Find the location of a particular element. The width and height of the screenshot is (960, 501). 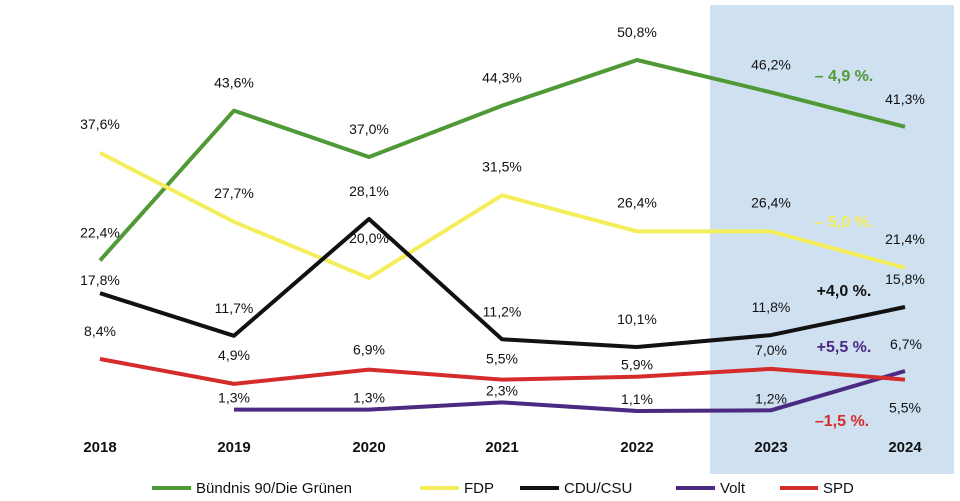

value-label-3-2024: 6,7% is located at coordinates (906, 344).